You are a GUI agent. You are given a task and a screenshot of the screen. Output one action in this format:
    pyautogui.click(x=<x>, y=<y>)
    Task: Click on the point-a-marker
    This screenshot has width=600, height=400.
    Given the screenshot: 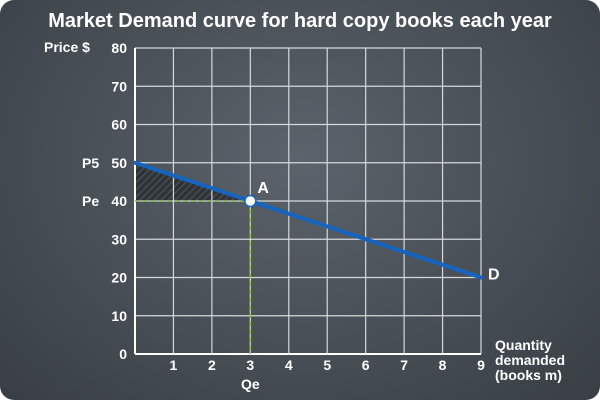 What is the action you would take?
    pyautogui.click(x=250, y=201)
    